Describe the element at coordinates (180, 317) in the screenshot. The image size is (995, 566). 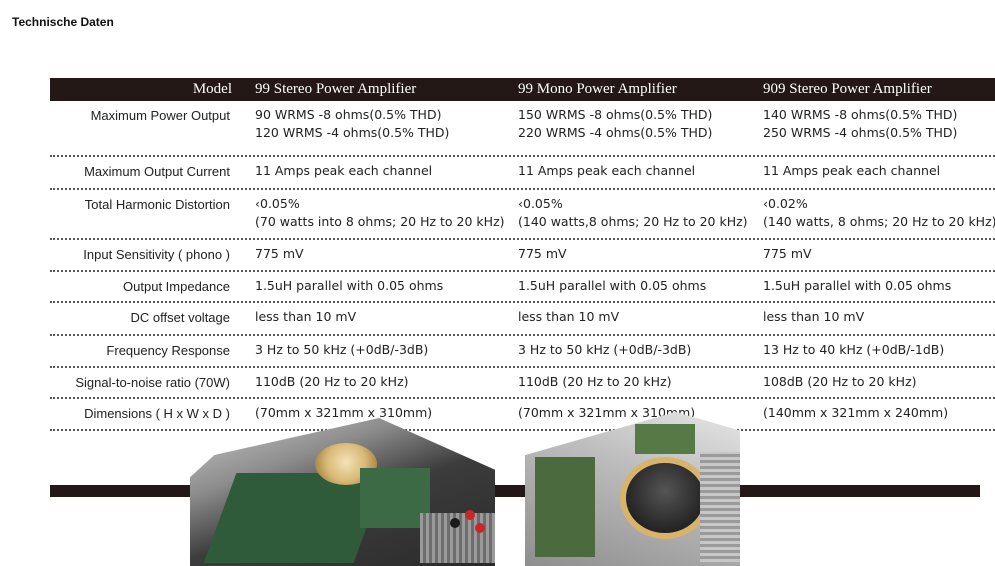
I see `row-label: DC offset voltage` at that location.